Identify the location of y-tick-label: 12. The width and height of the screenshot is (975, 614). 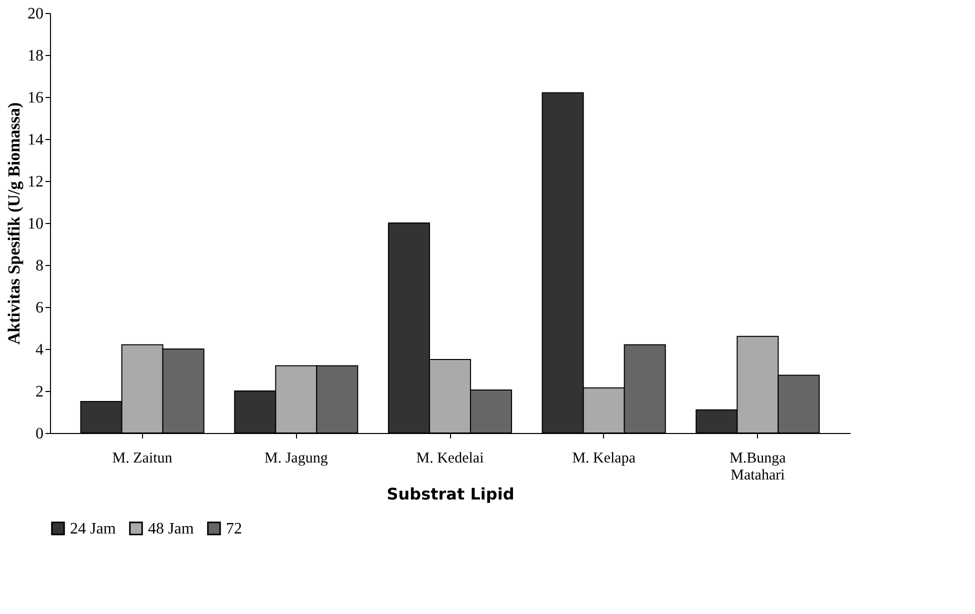
(36, 182).